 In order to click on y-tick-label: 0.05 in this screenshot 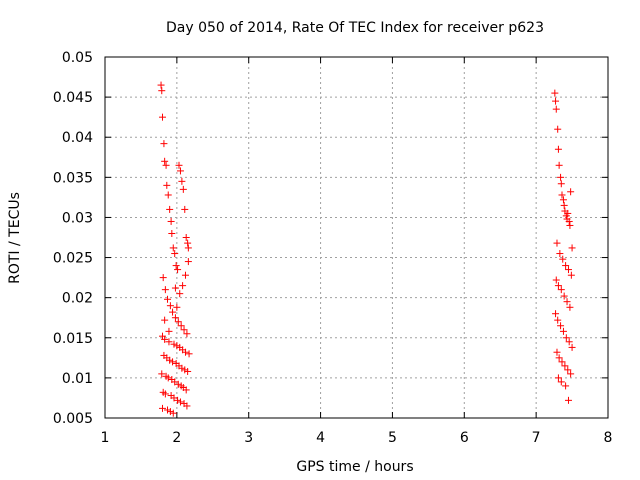, I will do `click(77, 58)`.